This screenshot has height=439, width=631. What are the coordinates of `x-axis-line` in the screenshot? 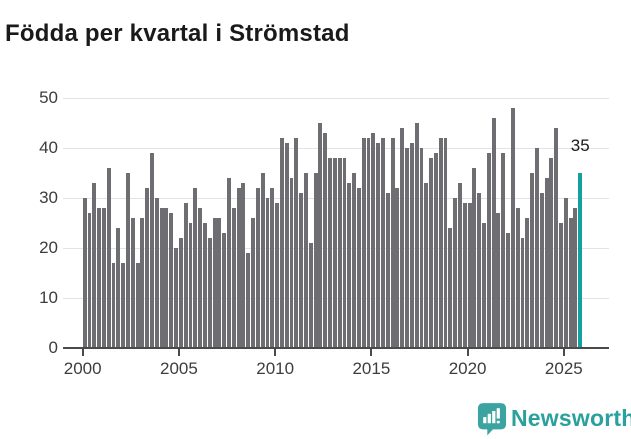 It's located at (336, 347).